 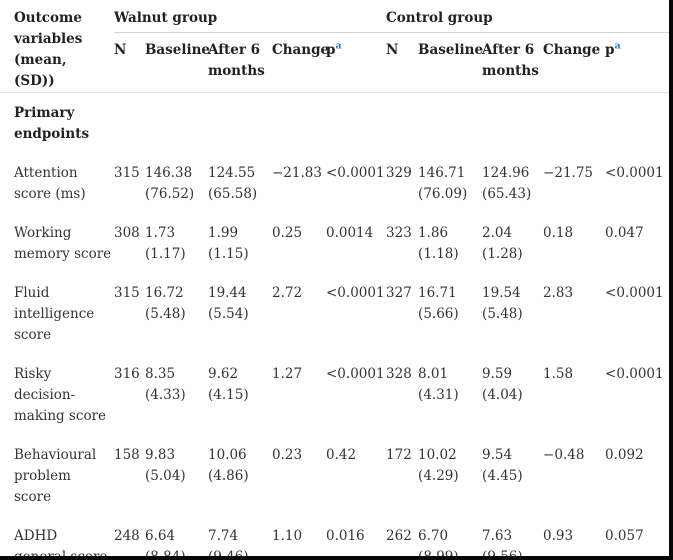 What do you see at coordinates (129, 62) in the screenshot?
I see `walnut-n-header: N` at bounding box center [129, 62].